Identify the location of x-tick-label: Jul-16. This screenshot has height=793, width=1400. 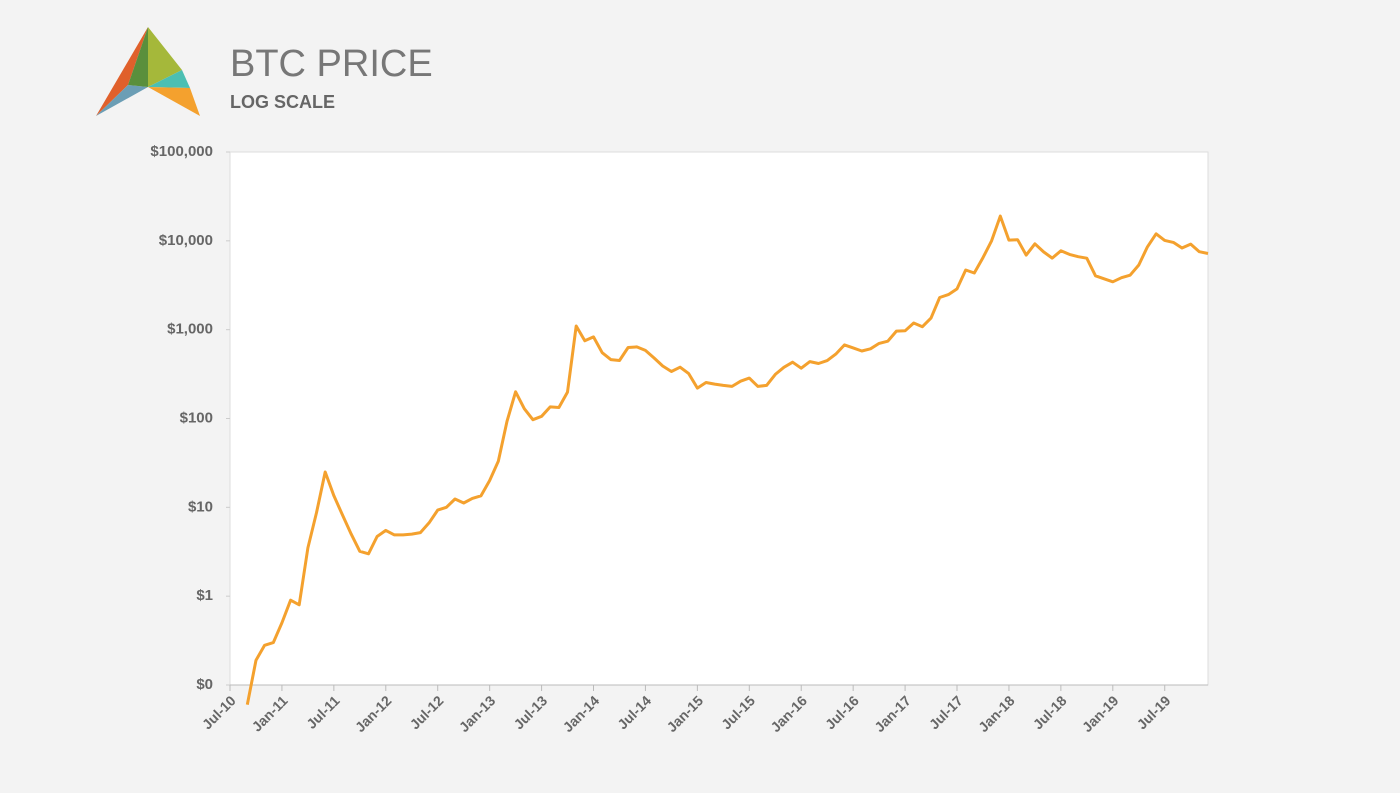
(842, 712).